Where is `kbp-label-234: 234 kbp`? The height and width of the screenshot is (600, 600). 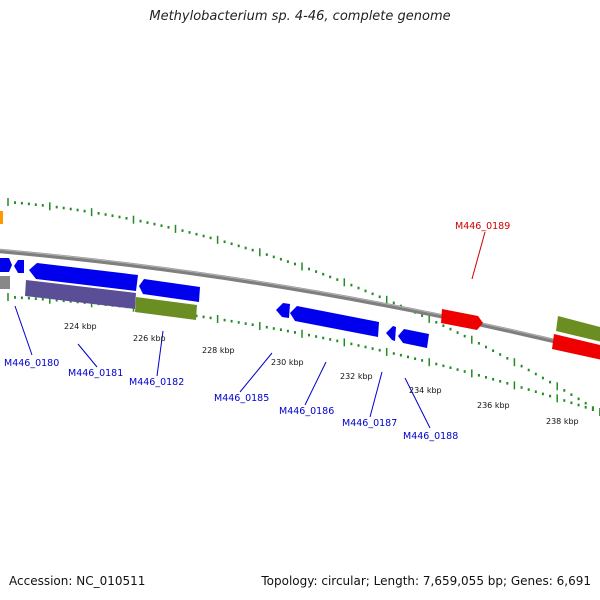
kbp-label-234: 234 kbp is located at coordinates (425, 390).